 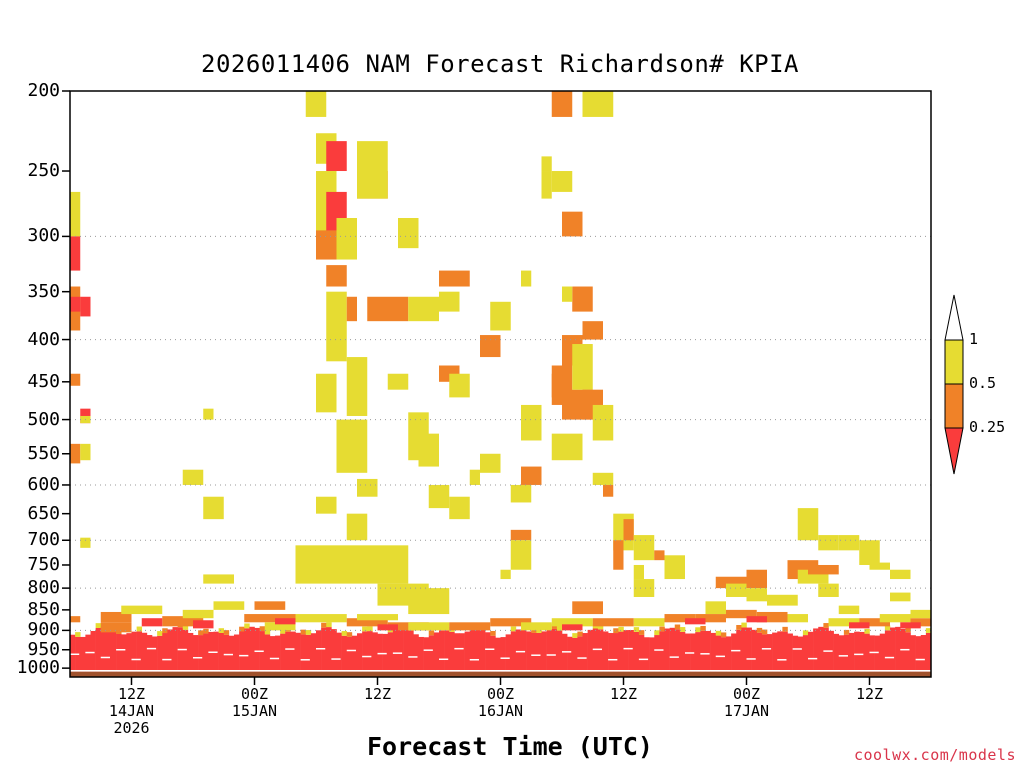 What do you see at coordinates (987, 427) in the screenshot?
I see `legend-label: 0.25` at bounding box center [987, 427].